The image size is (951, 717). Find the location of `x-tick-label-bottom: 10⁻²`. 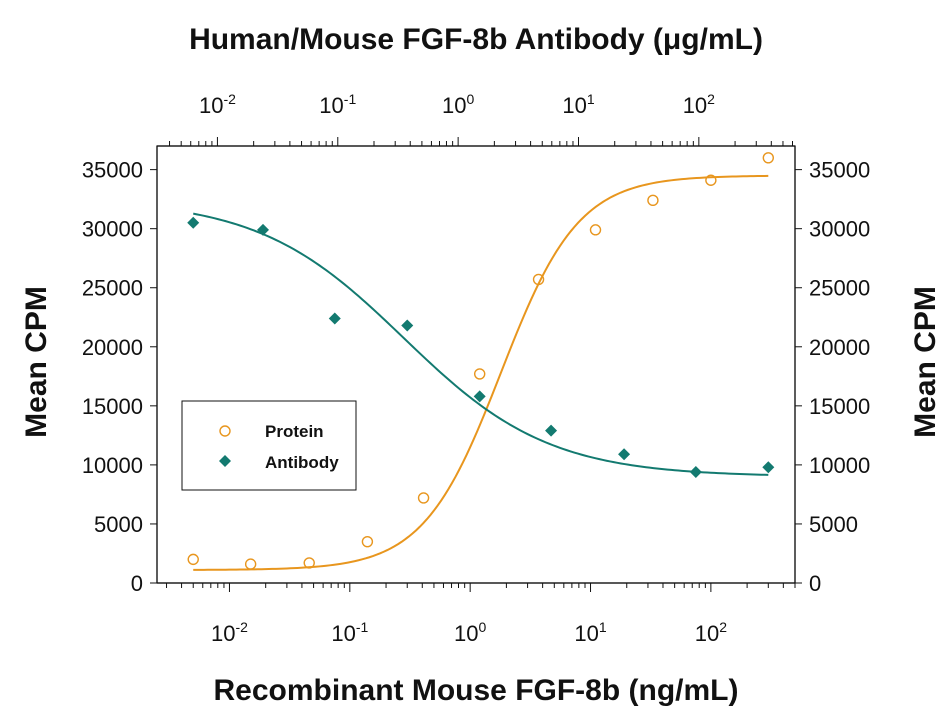

x-tick-label-bottom: 10⁻² is located at coordinates (229, 632).